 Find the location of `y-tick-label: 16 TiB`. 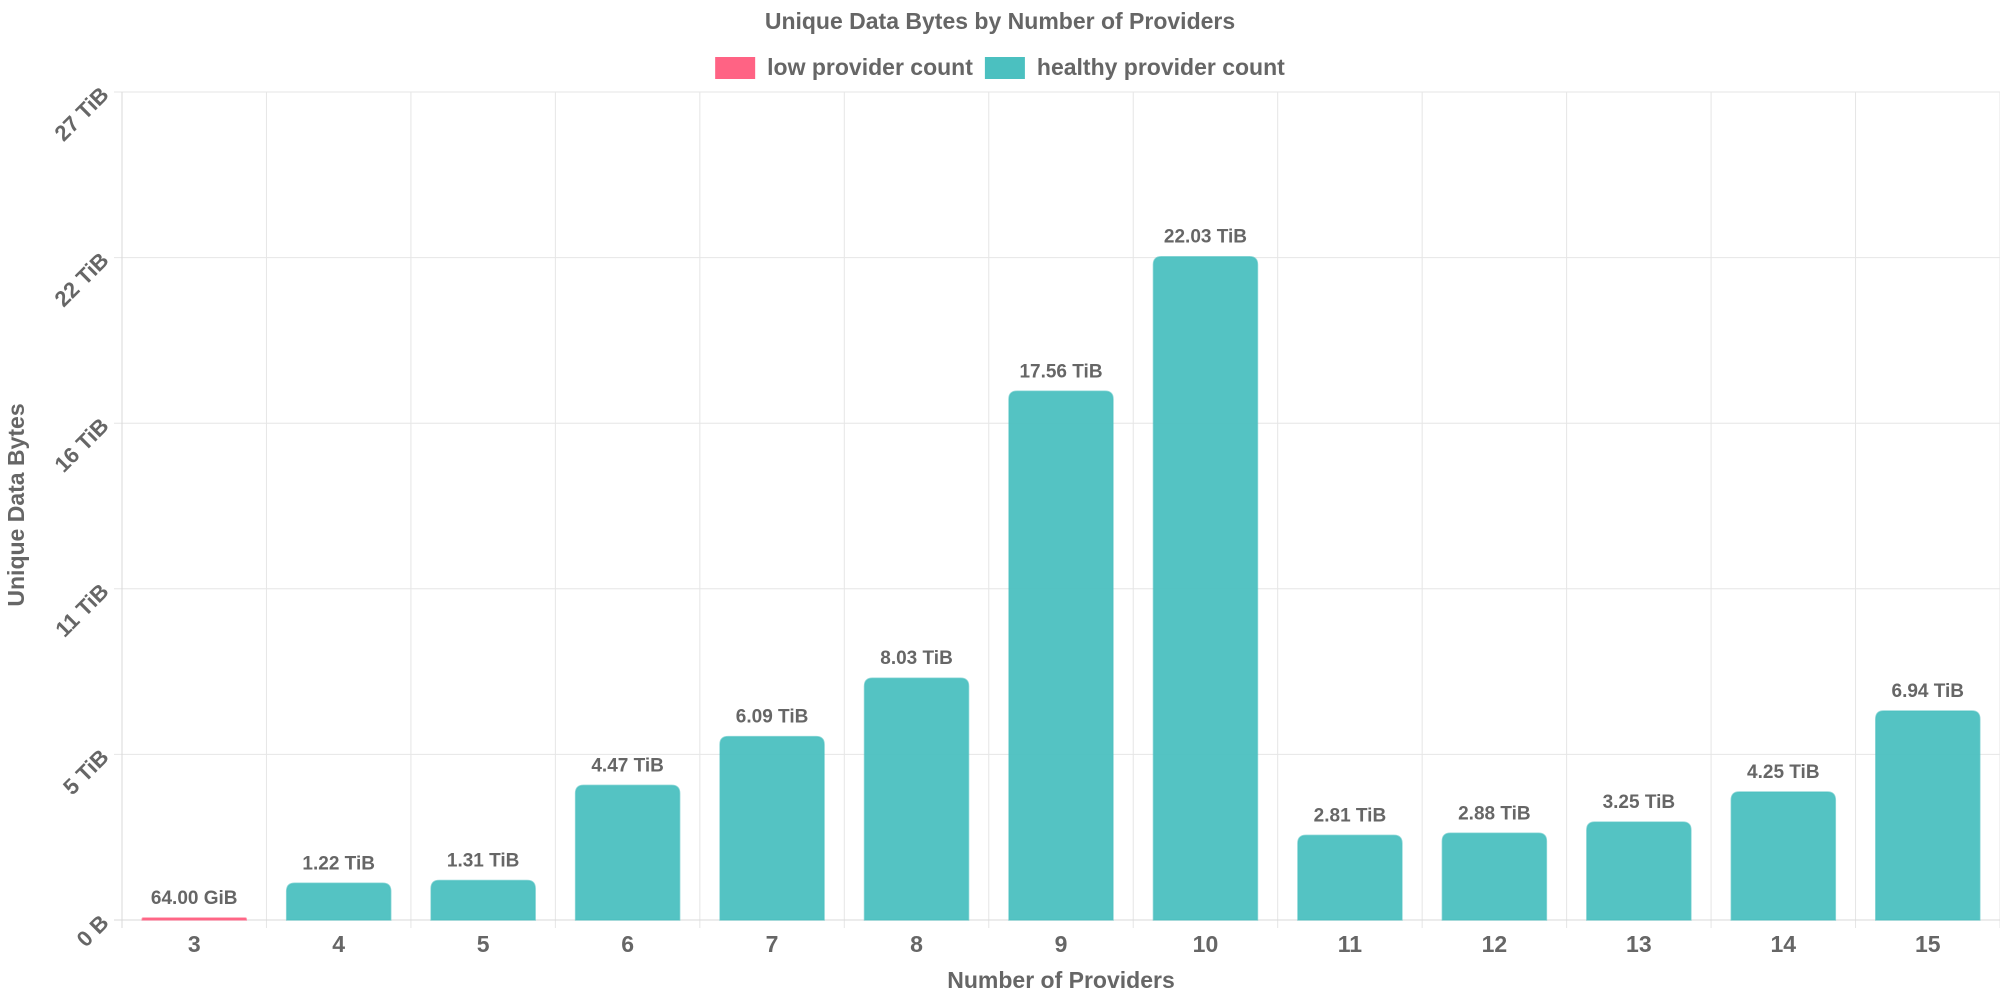

y-tick-label: 16 TiB is located at coordinates (81, 445).